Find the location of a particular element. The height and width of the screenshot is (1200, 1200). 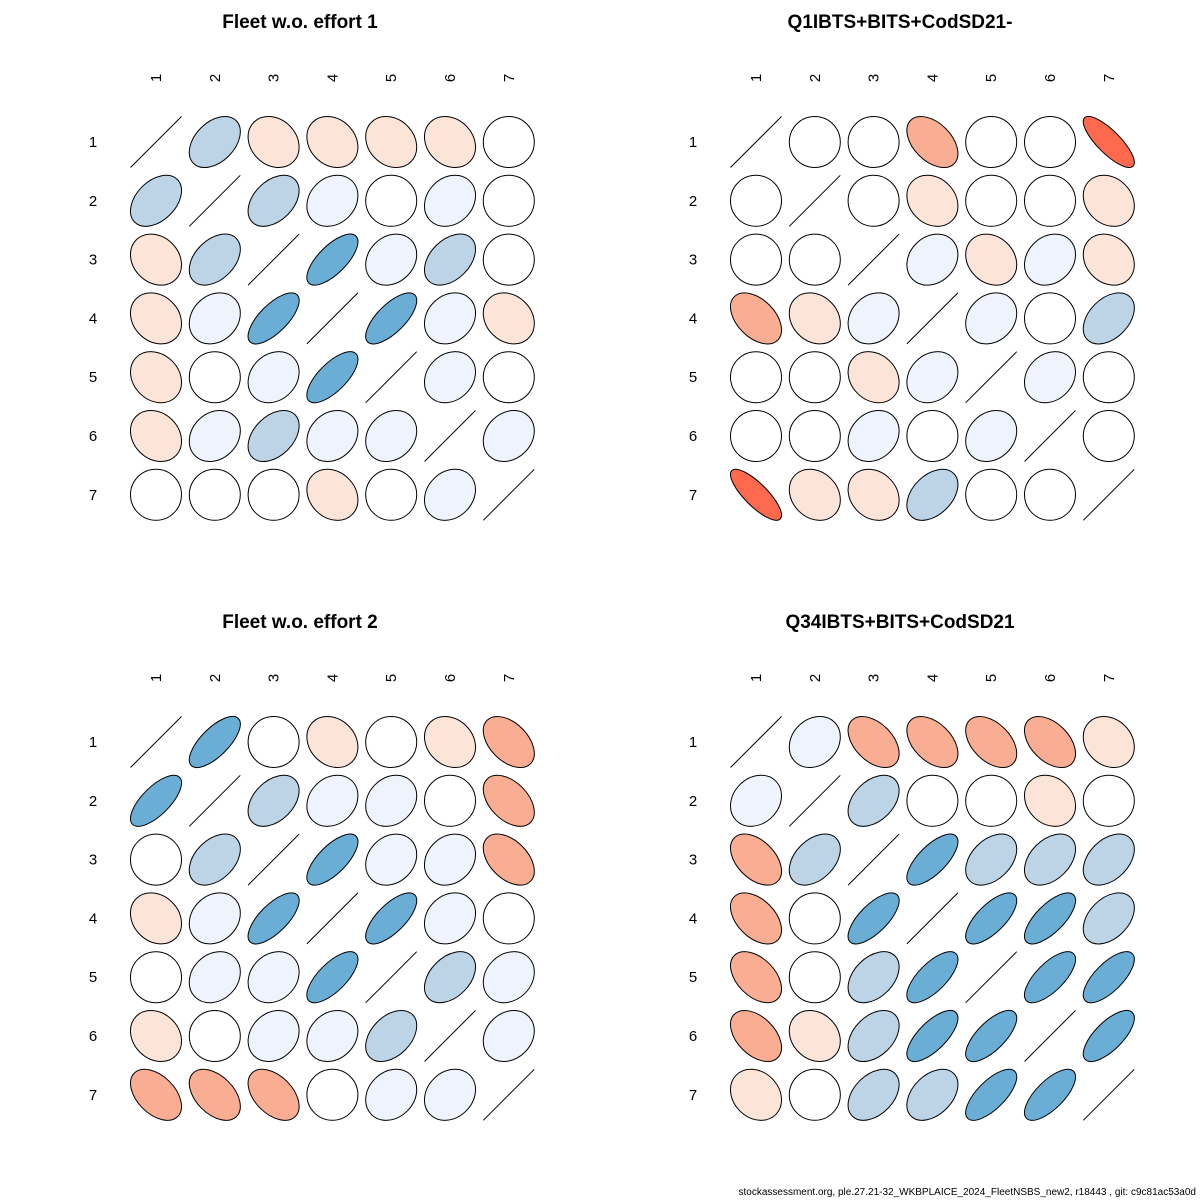

column-label: 4 is located at coordinates (932, 678).